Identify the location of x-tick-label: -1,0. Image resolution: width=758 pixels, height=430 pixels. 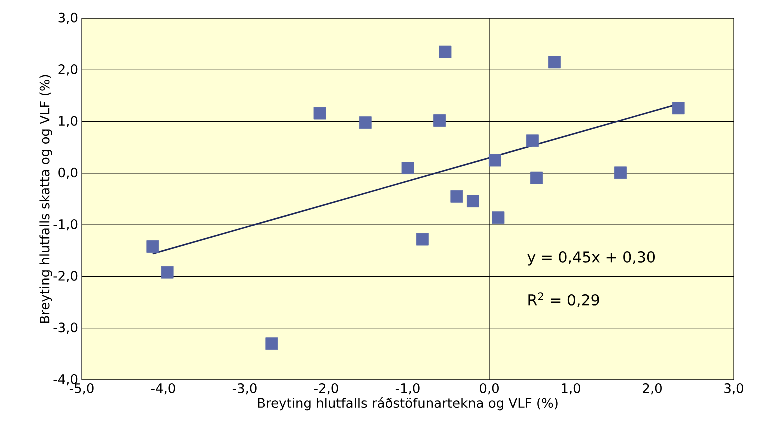
(408, 389).